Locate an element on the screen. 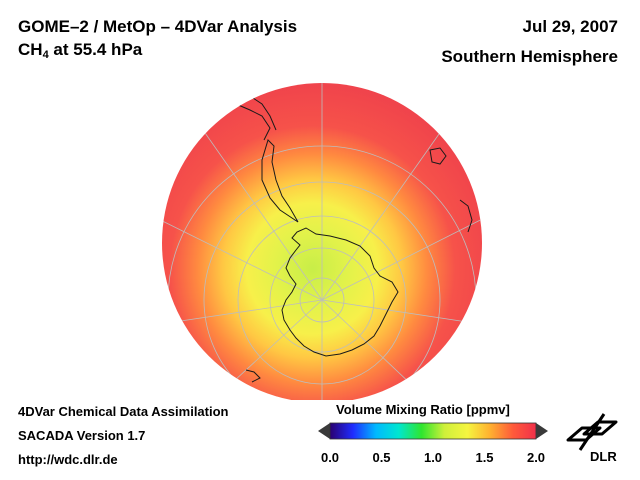 The width and height of the screenshot is (640, 480). map-title: GOME–2 / MetOp – 4DVar Analysis is located at coordinates (158, 26).